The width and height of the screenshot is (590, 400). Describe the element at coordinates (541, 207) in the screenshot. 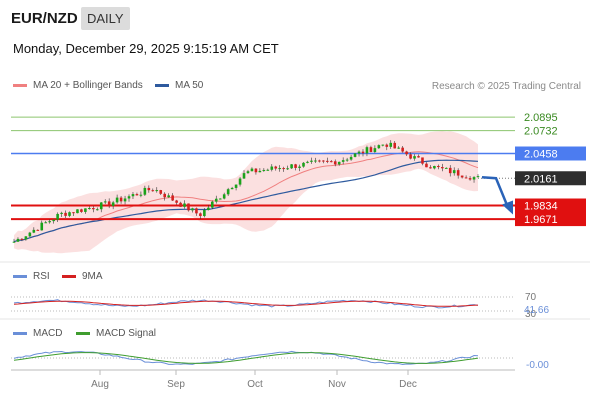

I see `support-label: 1.9834` at that location.